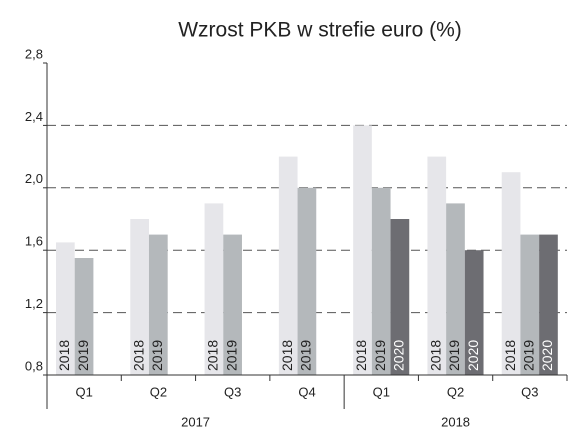 This screenshot has width=570, height=431. I want to click on x-group-label: 2018, so click(455, 421).